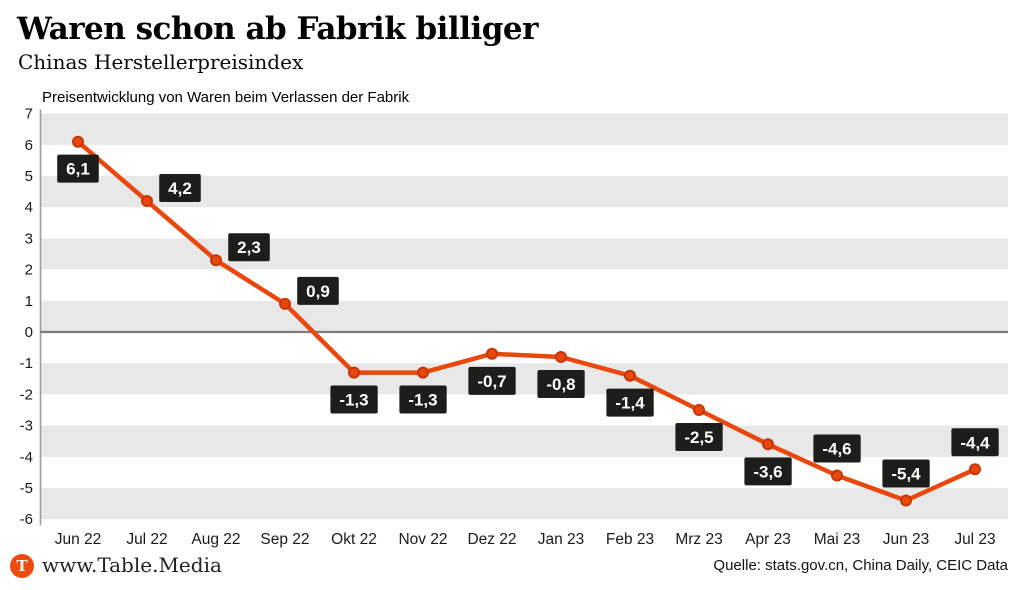 Image resolution: width=1024 pixels, height=590 pixels. I want to click on data-point-label: -2,5, so click(699, 437).